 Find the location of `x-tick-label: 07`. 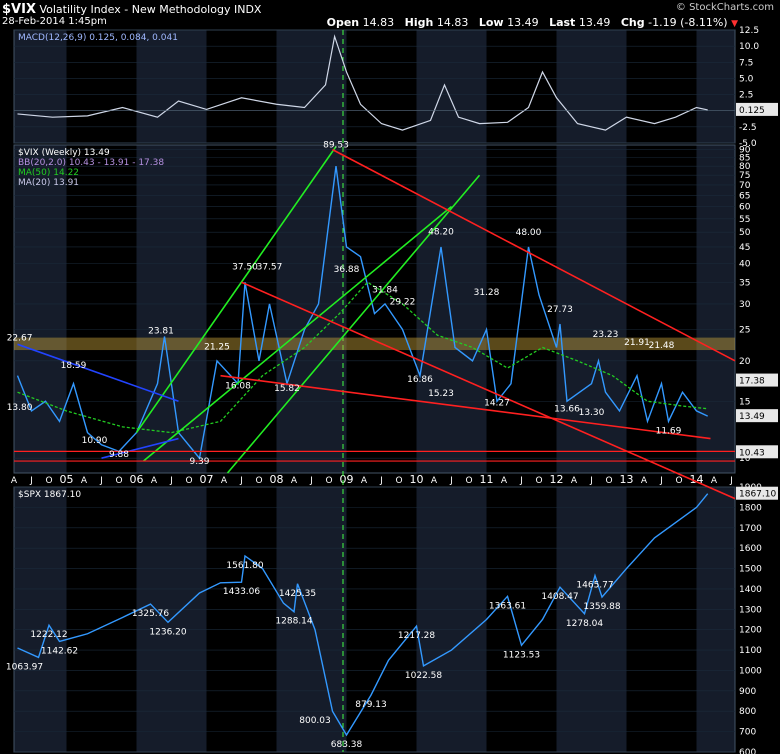

x-tick-label: 07 is located at coordinates (207, 479).